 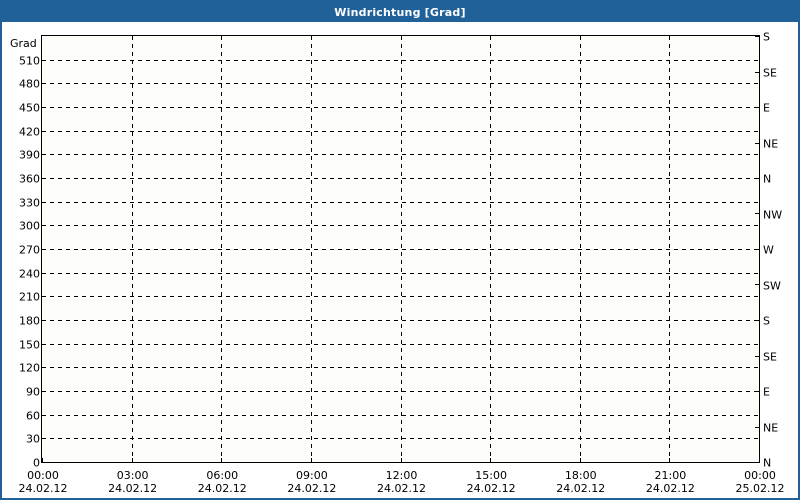 I want to click on x-axis-tick-label: 00:00 24.02.12, so click(x=44, y=482).